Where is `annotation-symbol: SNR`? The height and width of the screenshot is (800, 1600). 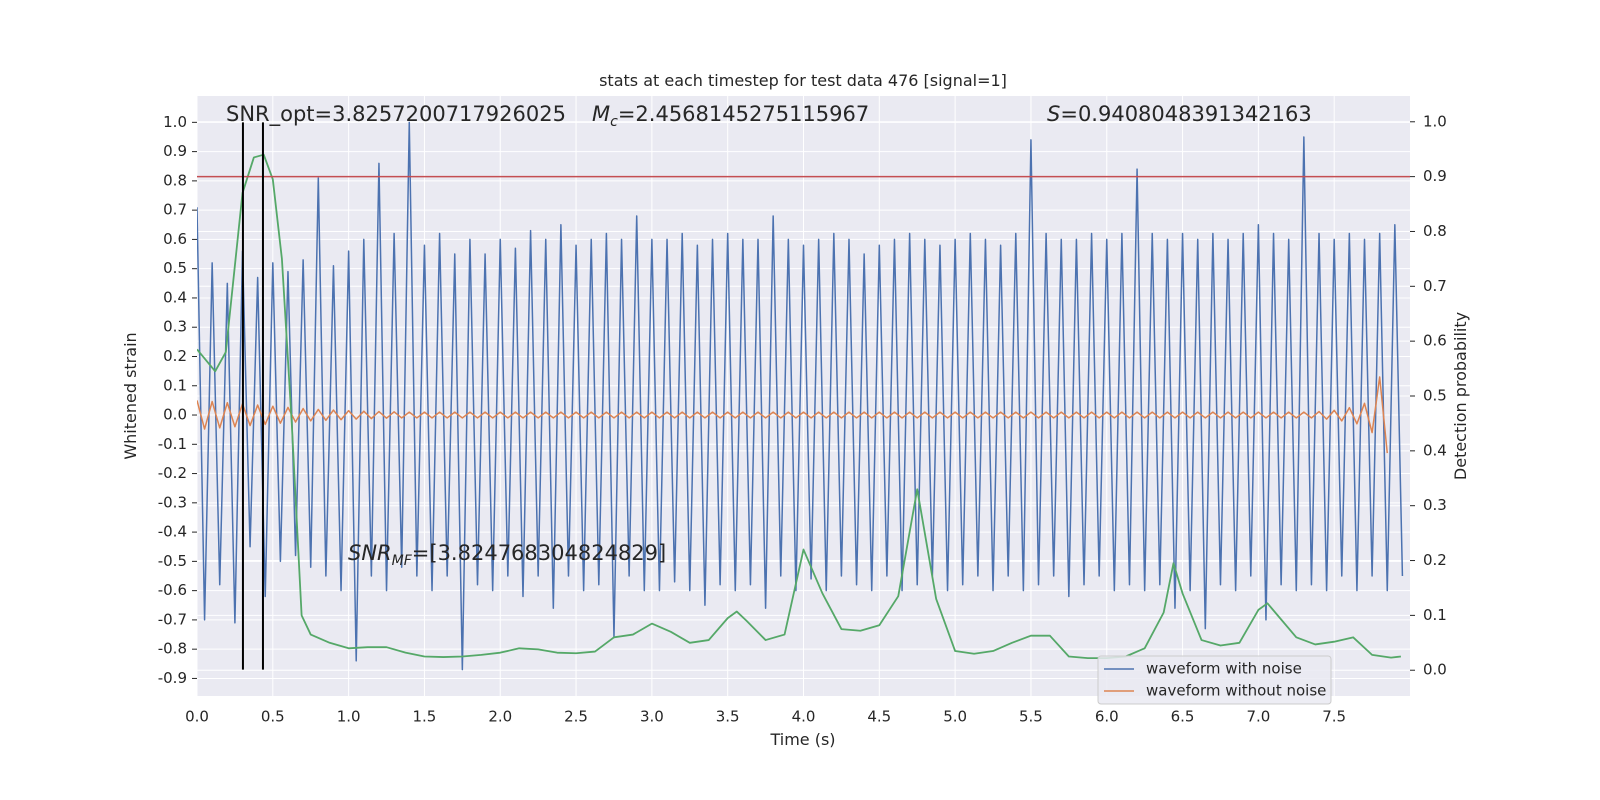 annotation-symbol: SNR is located at coordinates (370, 553).